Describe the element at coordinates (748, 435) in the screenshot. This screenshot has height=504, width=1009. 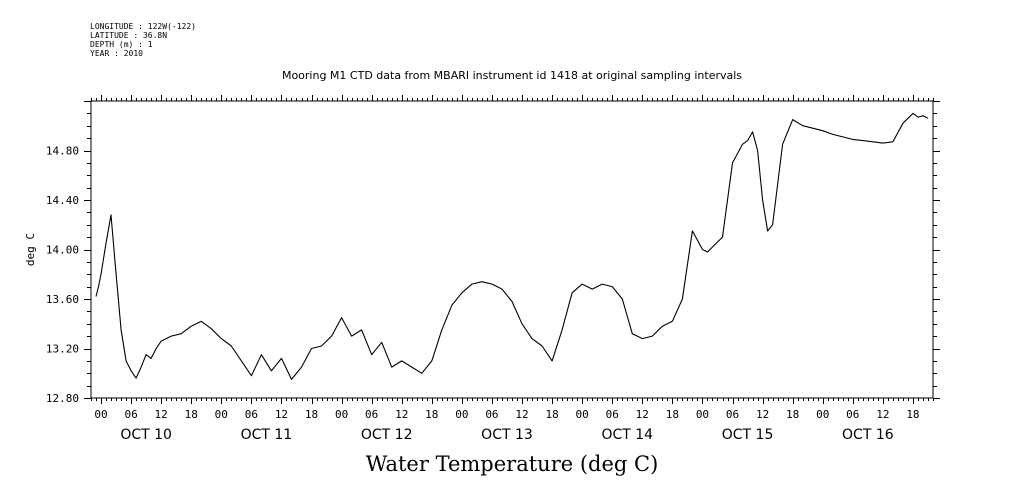
I see `x-day-label: OCT 15` at that location.